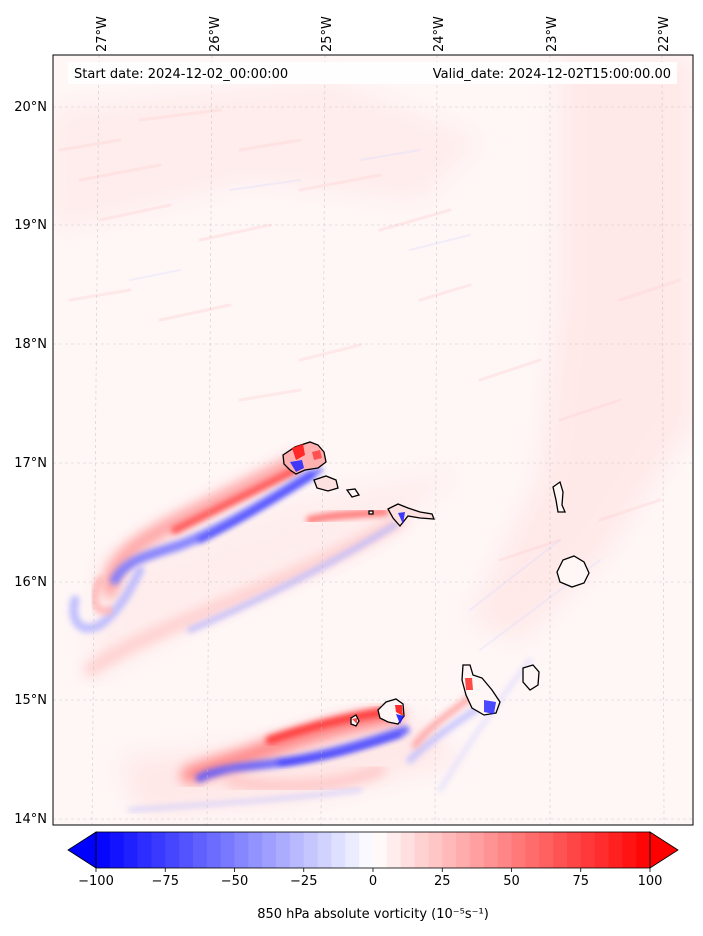 This screenshot has width=703, height=936. I want to click on latitude-labels: 20°N 19°N 18°N 17°N 16°N 15°N 14°N, so click(30, 463).